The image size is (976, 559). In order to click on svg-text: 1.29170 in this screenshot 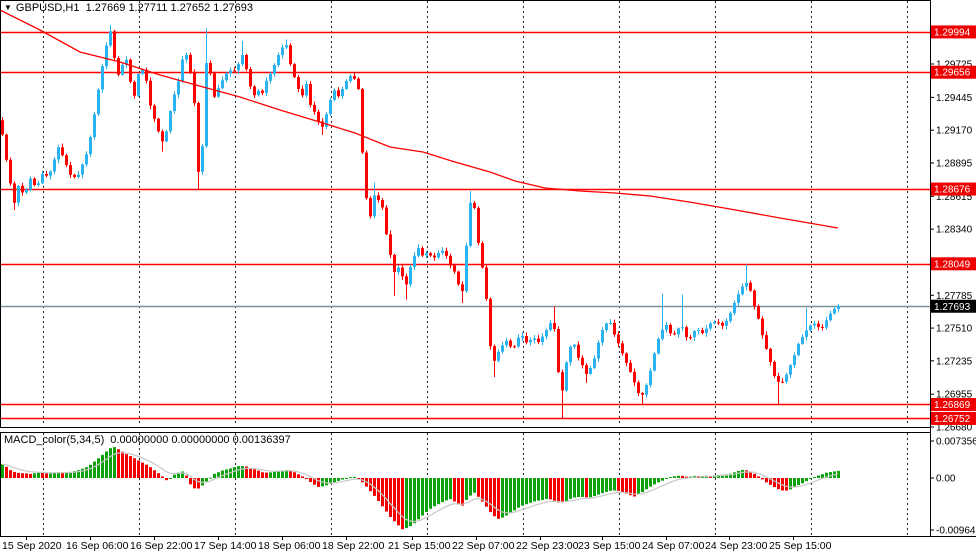, I will do `click(954, 131)`.